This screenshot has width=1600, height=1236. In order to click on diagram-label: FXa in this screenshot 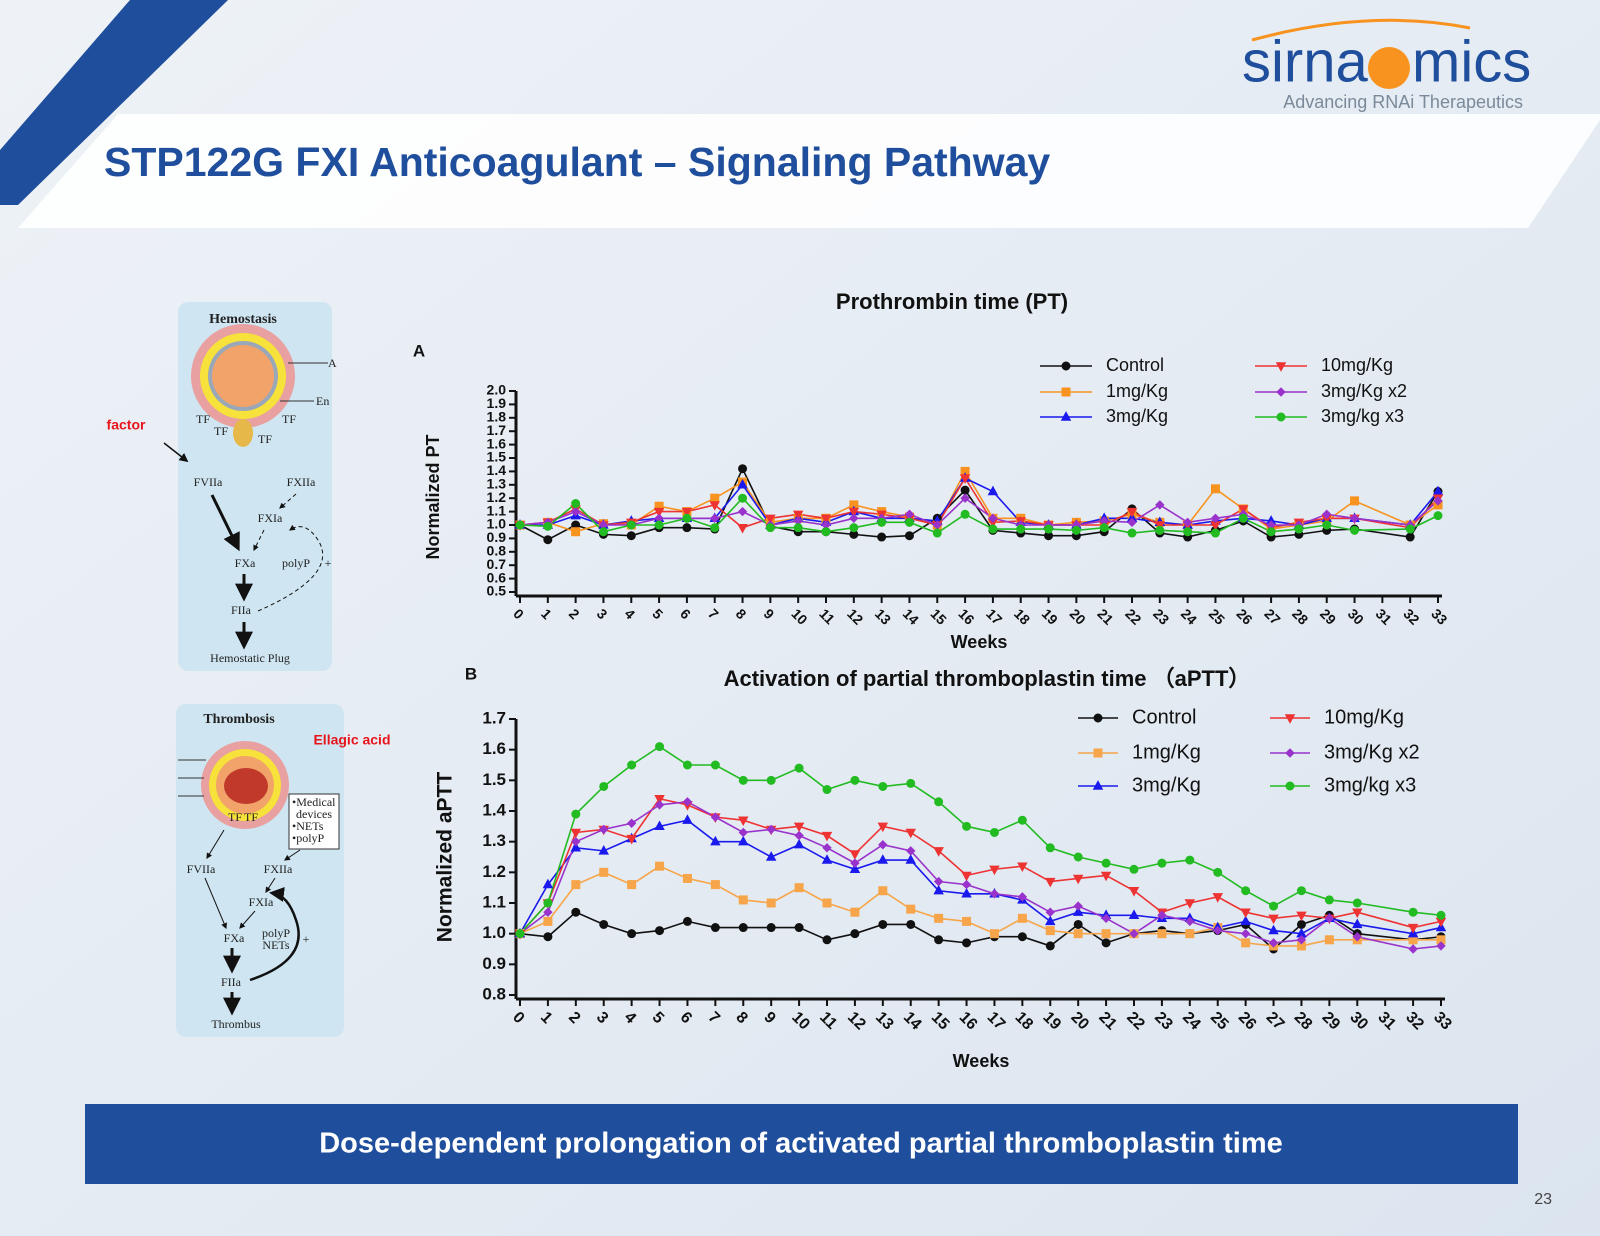, I will do `click(245, 563)`.